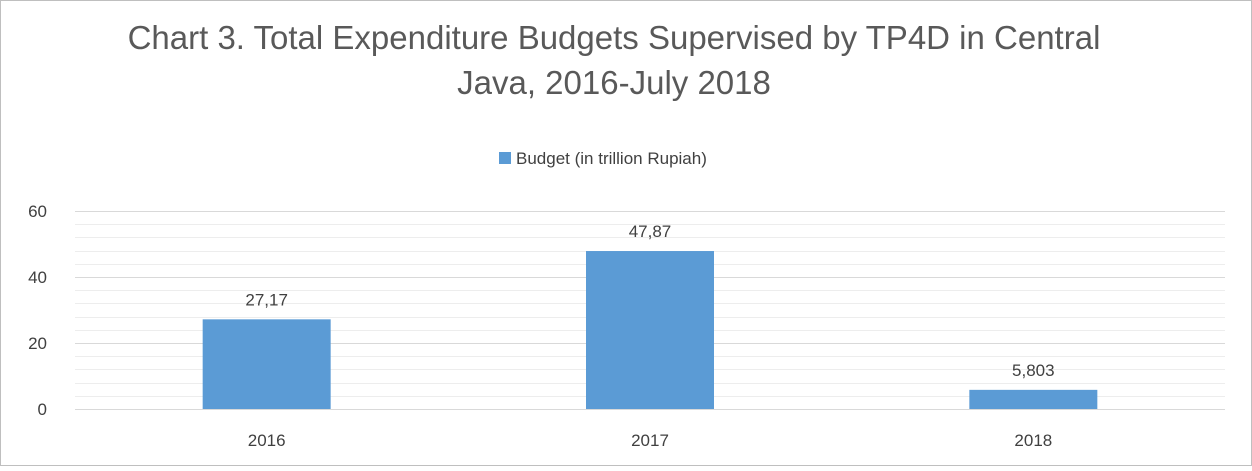 The image size is (1252, 471). What do you see at coordinates (614, 82) in the screenshot?
I see `chart-title-line2: Java, 2016-July 2018` at bounding box center [614, 82].